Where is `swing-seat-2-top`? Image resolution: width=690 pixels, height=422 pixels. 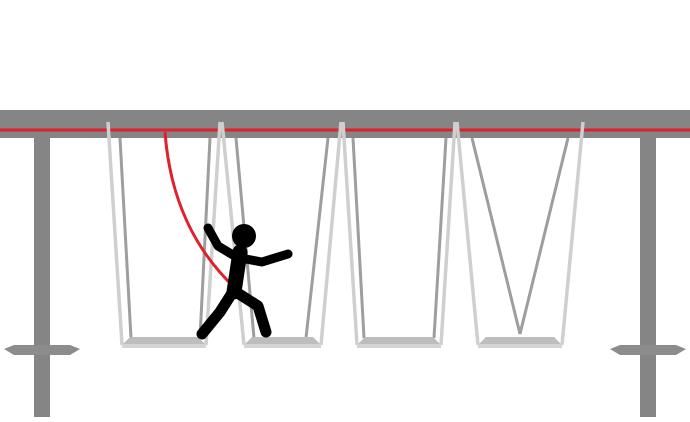
swing-seat-2-top is located at coordinates (282, 341).